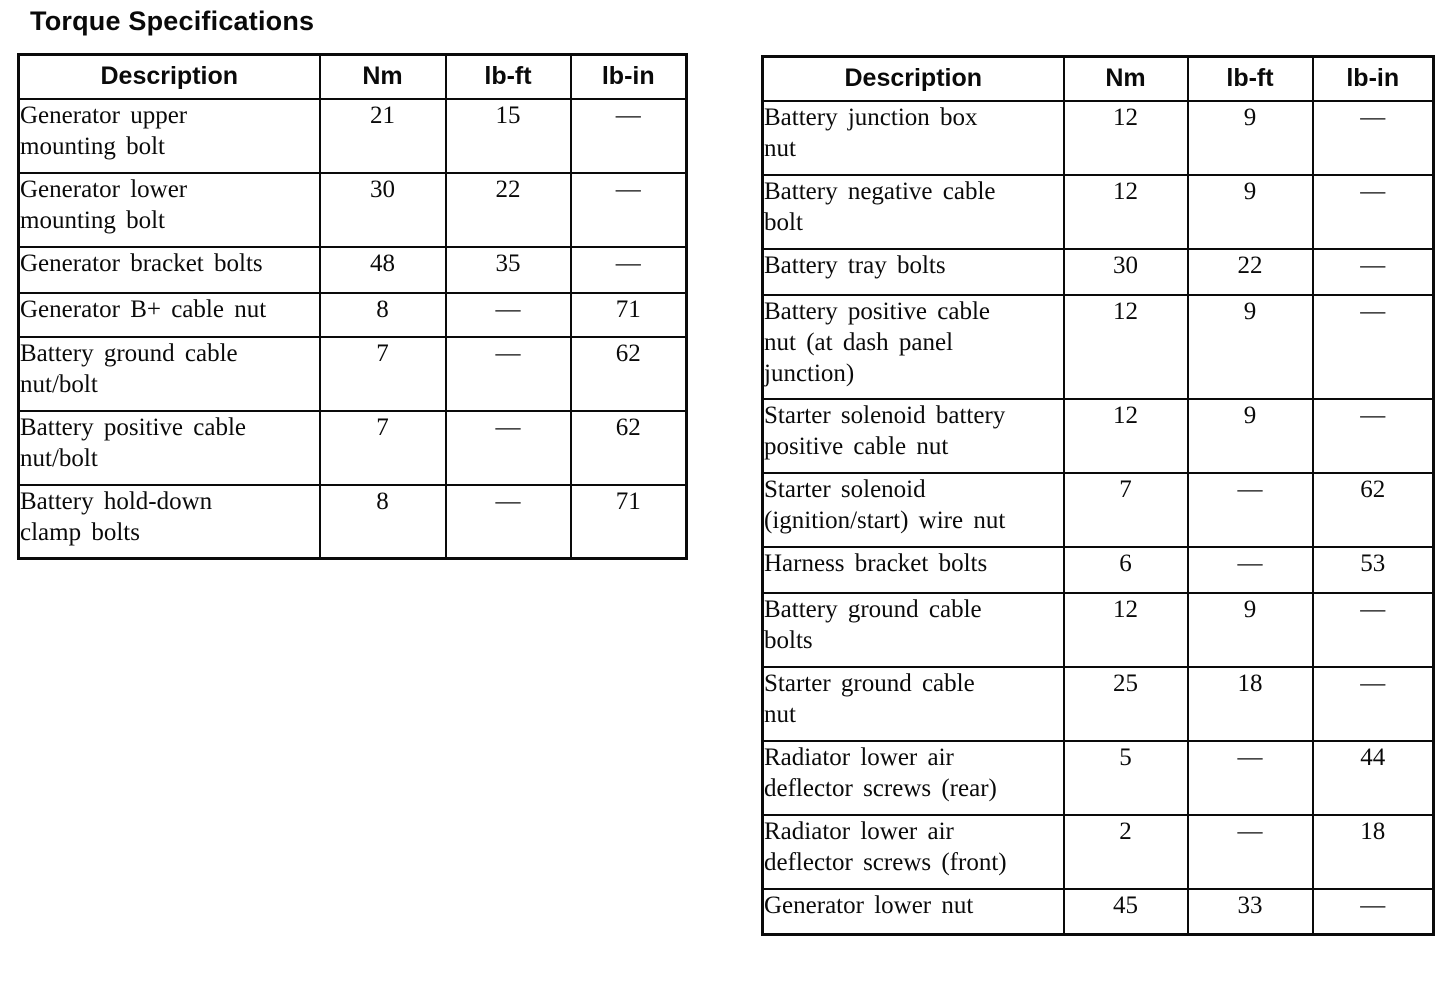  I want to click on nm-value-cell: 25, so click(1125, 703).